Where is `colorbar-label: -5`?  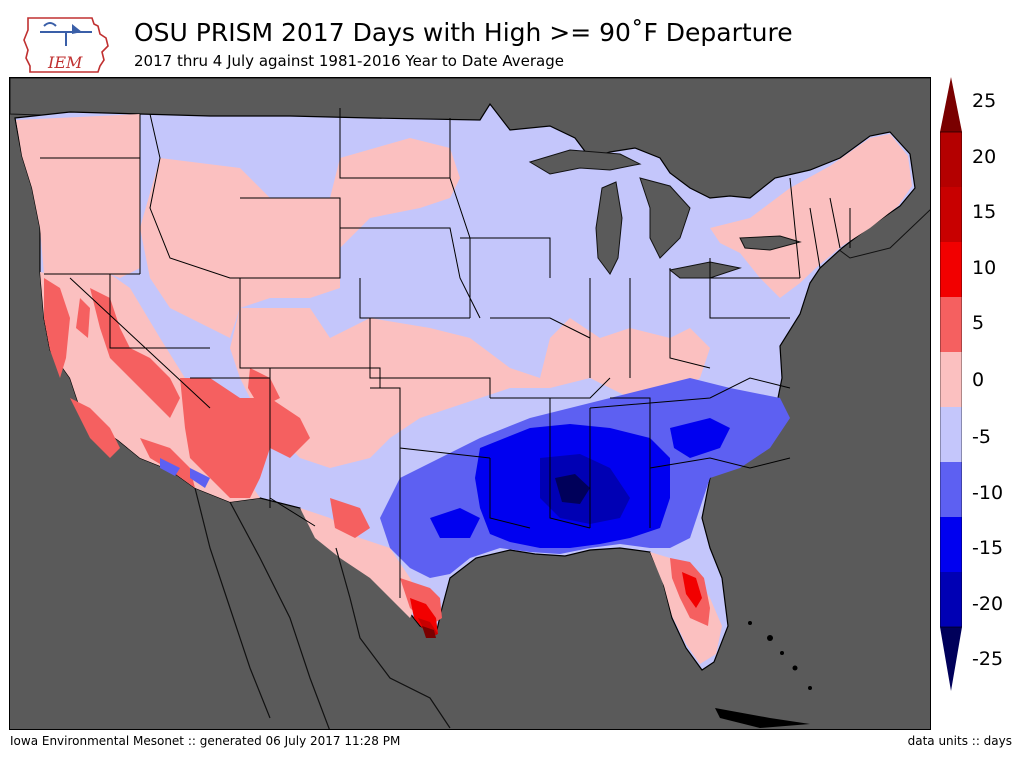
colorbar-label: -5 is located at coordinates (981, 437).